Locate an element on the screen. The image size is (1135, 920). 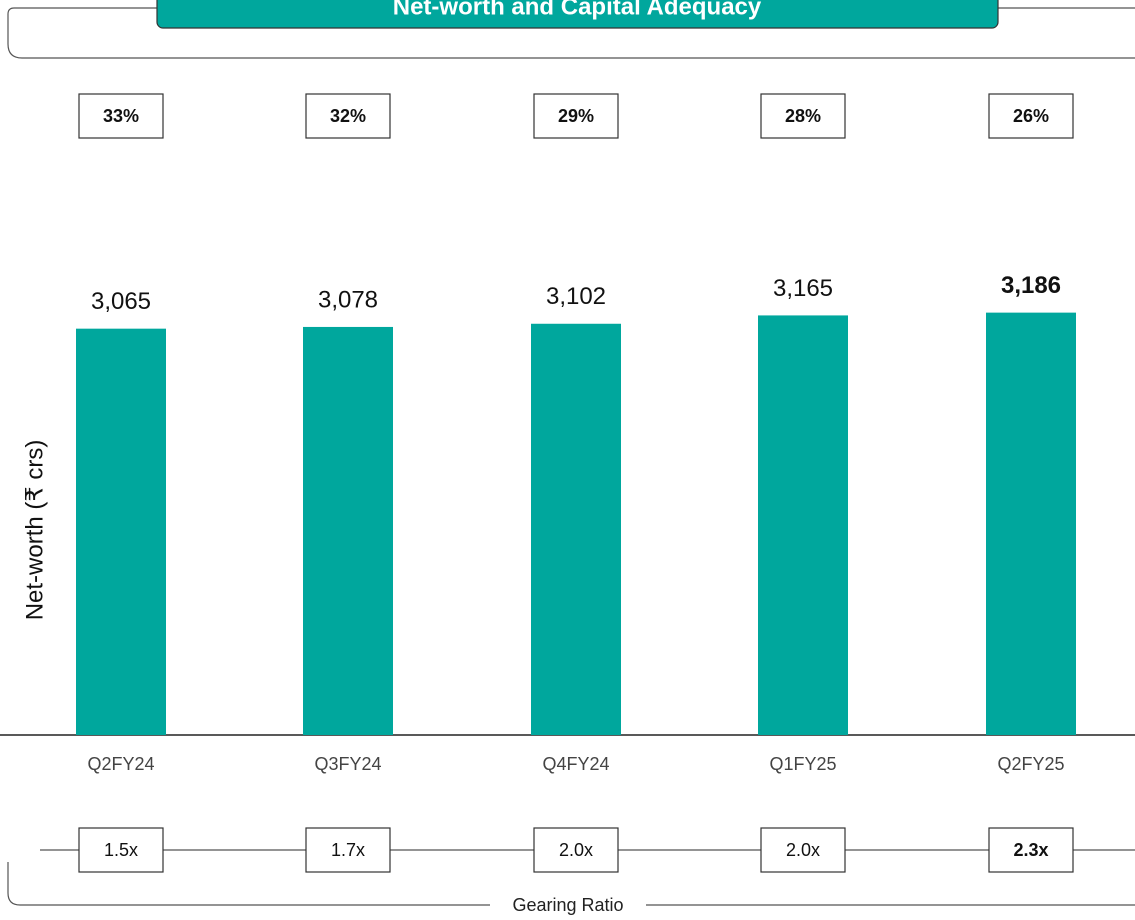
capital-adequacy-label: 28% is located at coordinates (803, 116).